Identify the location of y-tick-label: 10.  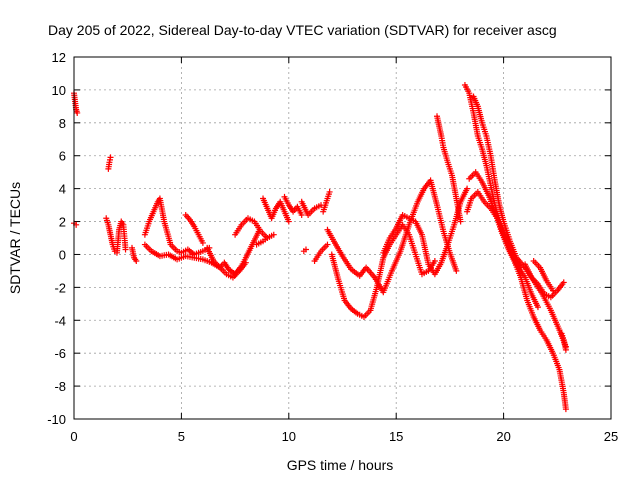
(59, 90).